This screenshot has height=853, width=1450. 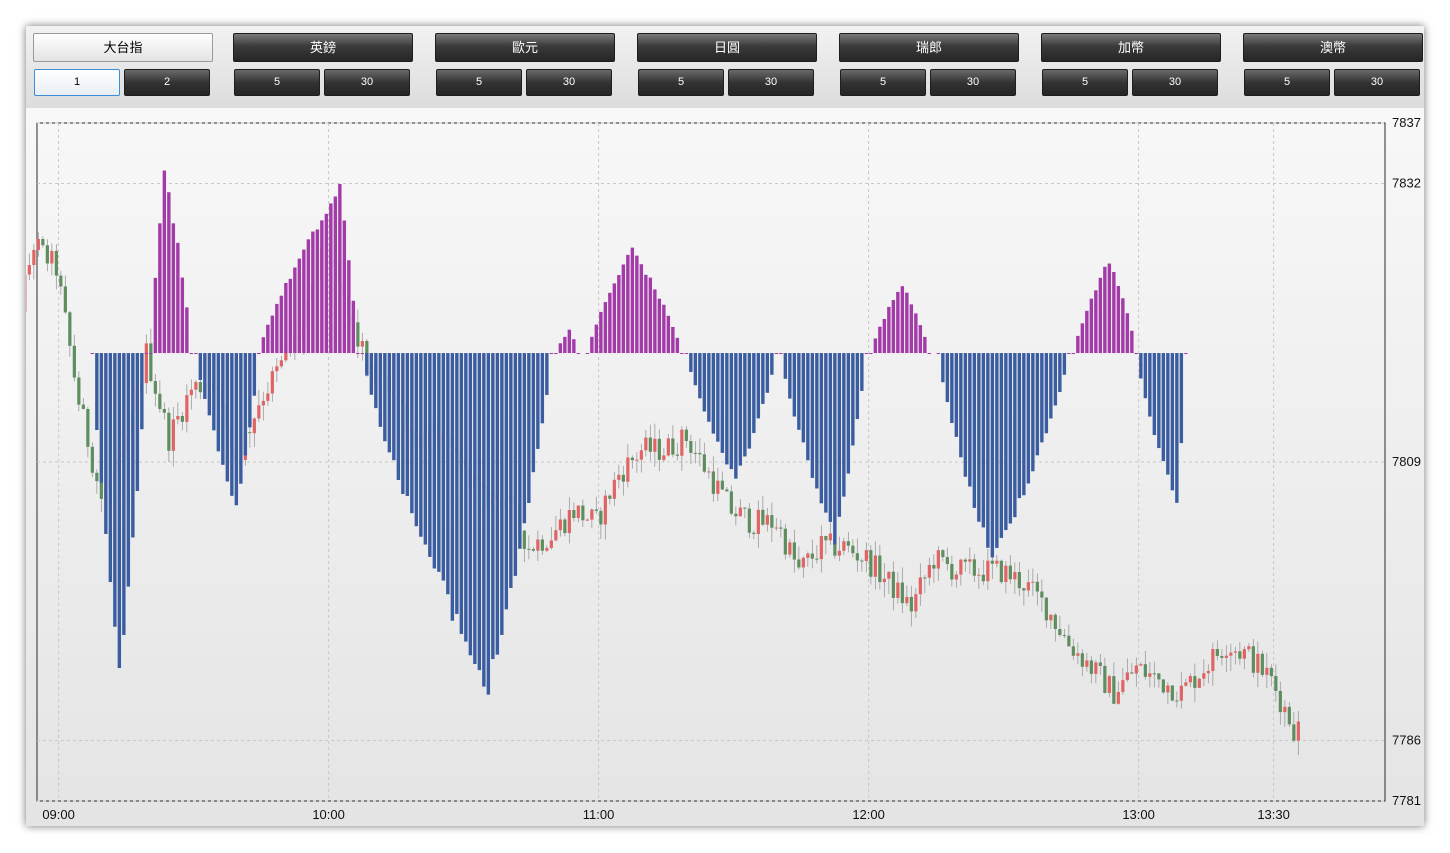 What do you see at coordinates (167, 82) in the screenshot?
I see `interval-button: 2` at bounding box center [167, 82].